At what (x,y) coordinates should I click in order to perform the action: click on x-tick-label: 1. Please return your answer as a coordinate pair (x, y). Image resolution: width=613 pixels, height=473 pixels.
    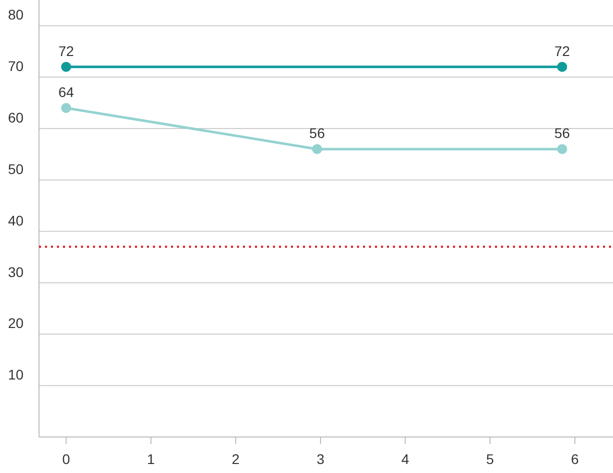
    Looking at the image, I should click on (151, 459).